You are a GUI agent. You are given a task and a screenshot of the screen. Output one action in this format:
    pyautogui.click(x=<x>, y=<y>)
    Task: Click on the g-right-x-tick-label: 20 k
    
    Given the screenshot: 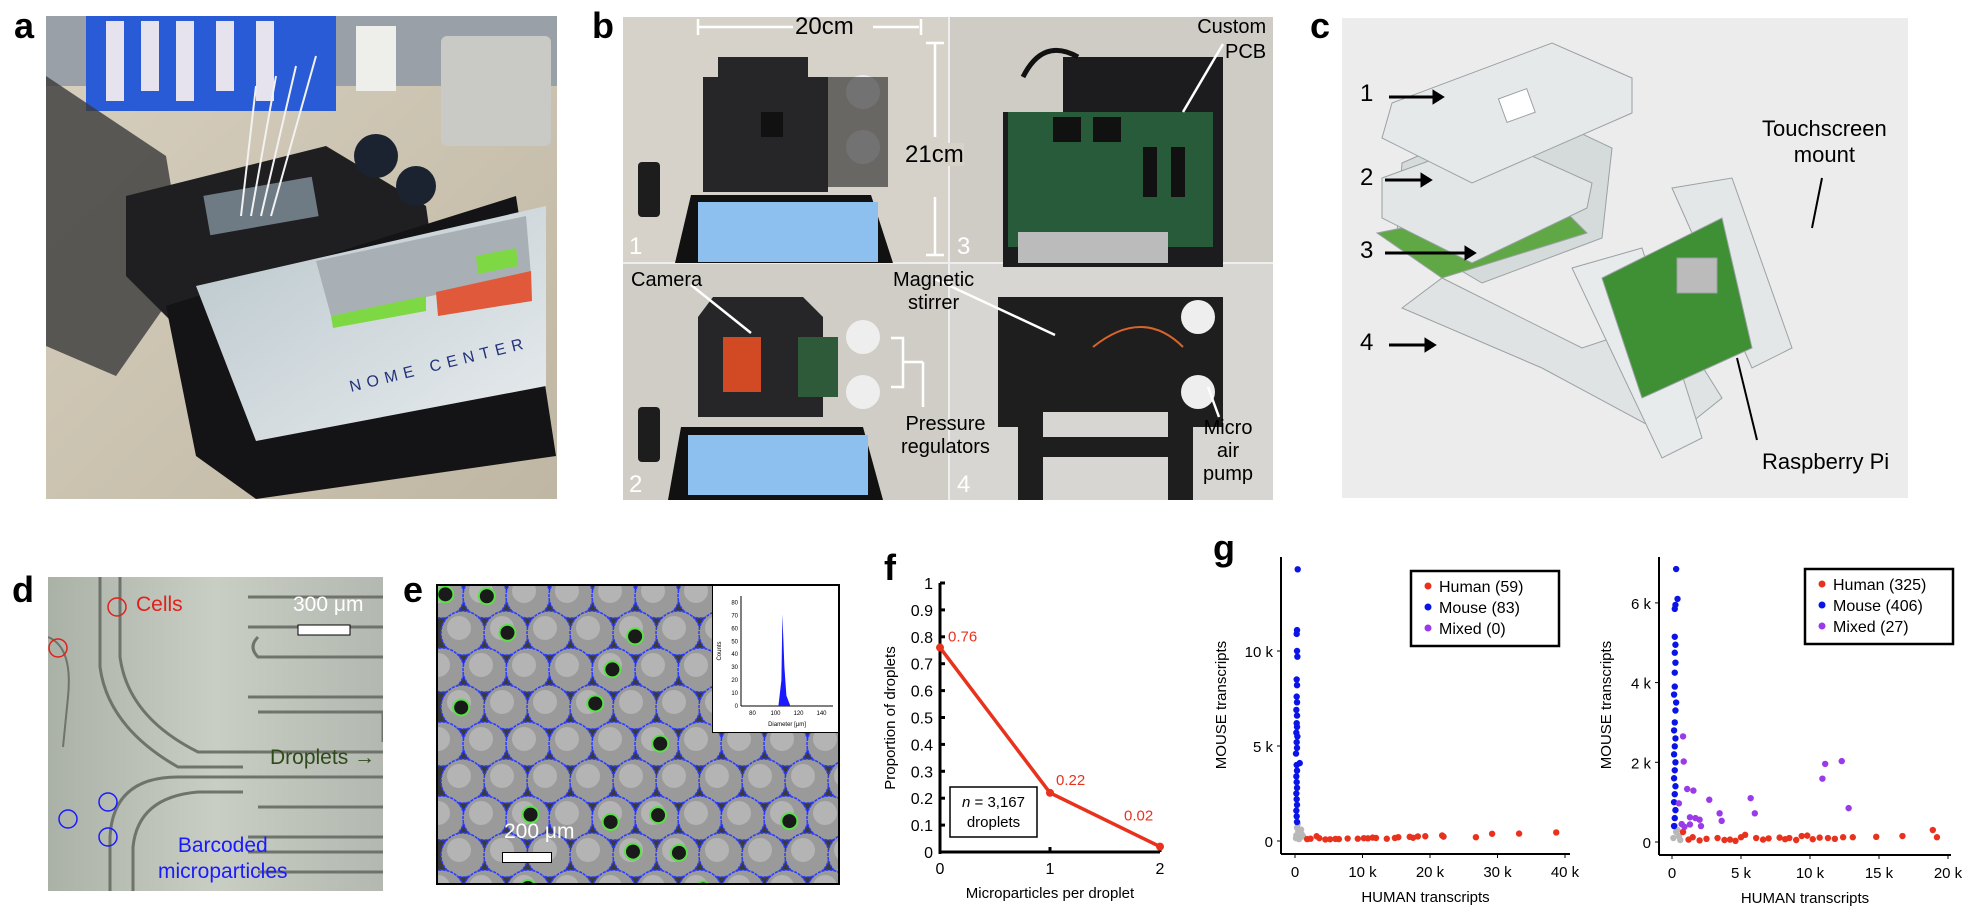 What is the action you would take?
    pyautogui.click(x=1948, y=873)
    